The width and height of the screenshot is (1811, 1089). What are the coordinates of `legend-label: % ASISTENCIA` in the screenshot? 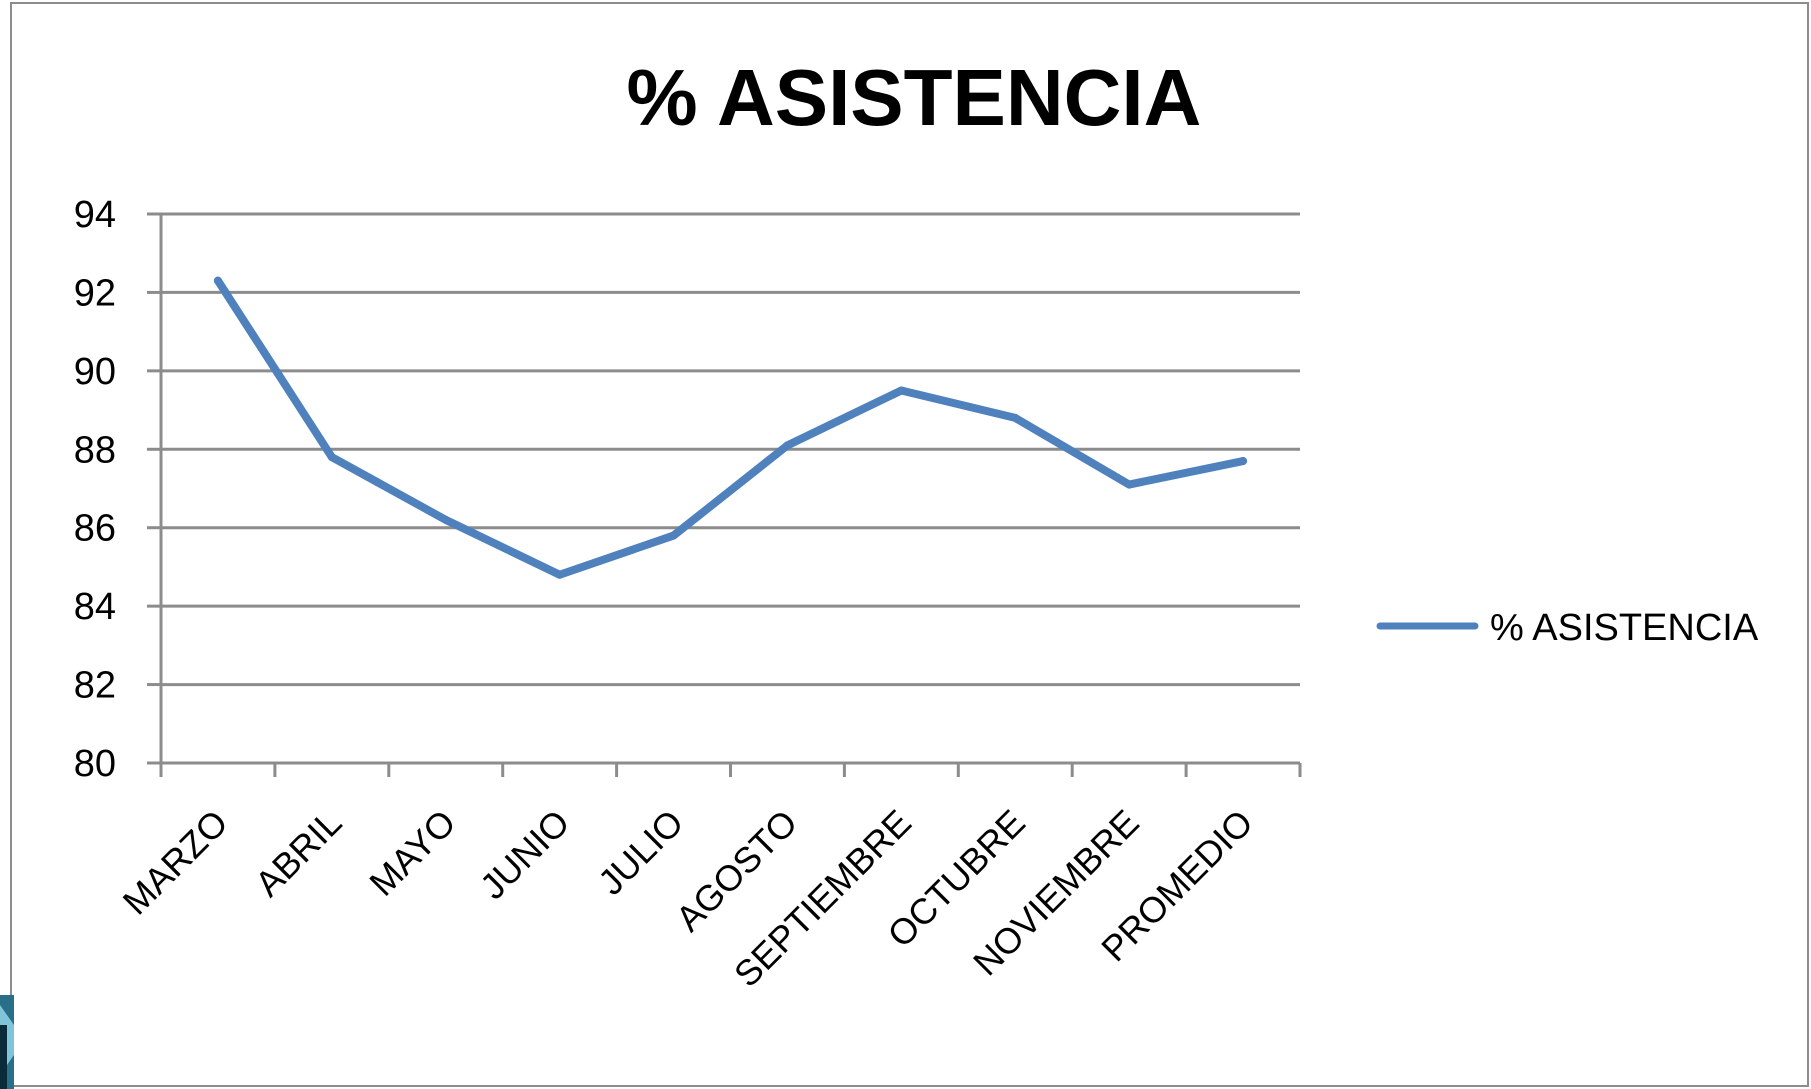 It's located at (1624, 628).